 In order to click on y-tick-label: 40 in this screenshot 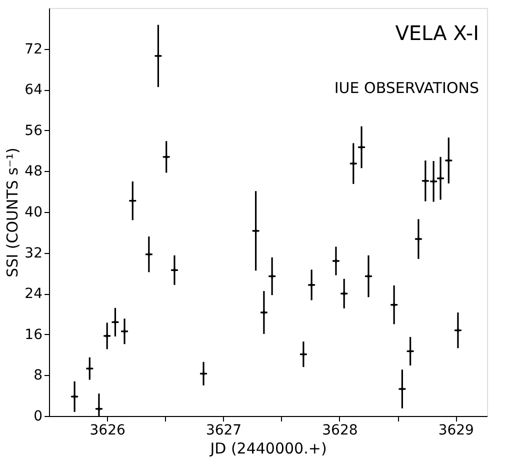, I will do `click(33, 212)`.